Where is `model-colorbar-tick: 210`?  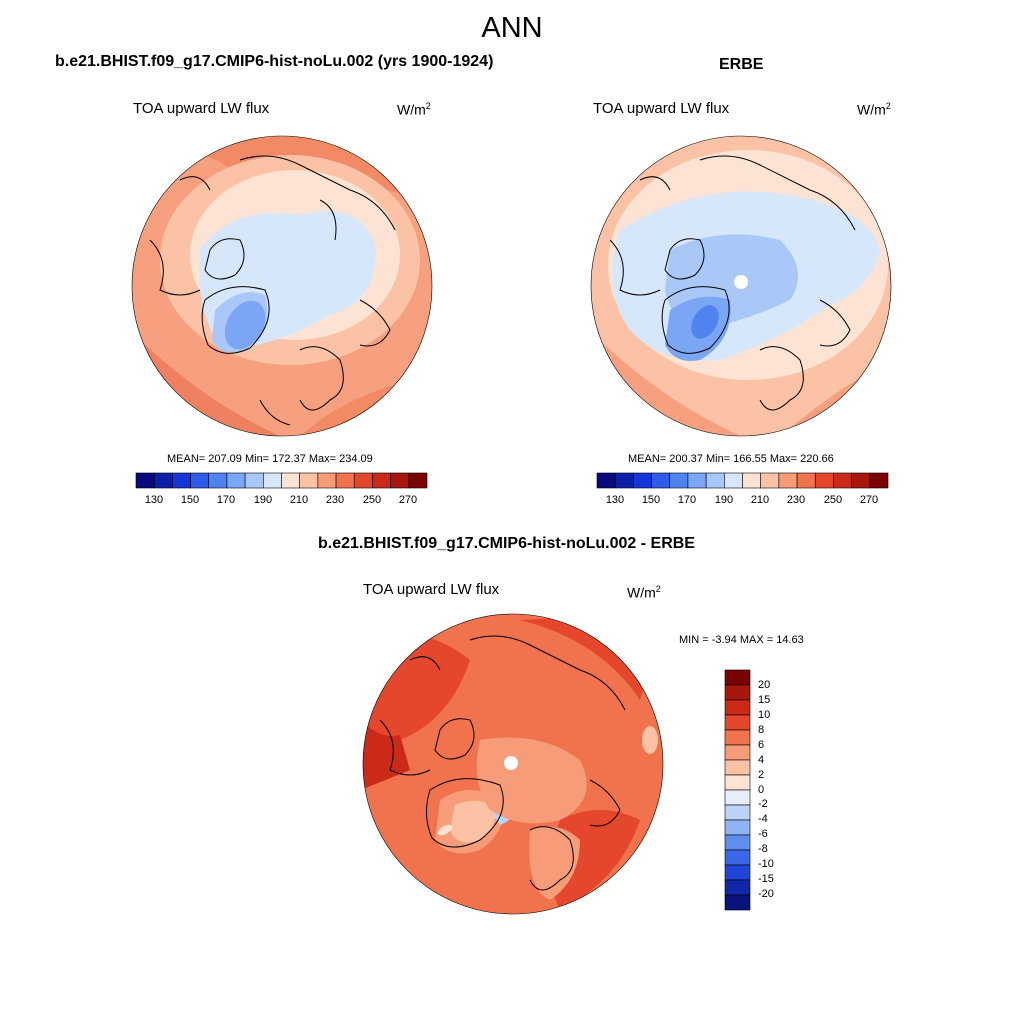
model-colorbar-tick: 210 is located at coordinates (299, 500).